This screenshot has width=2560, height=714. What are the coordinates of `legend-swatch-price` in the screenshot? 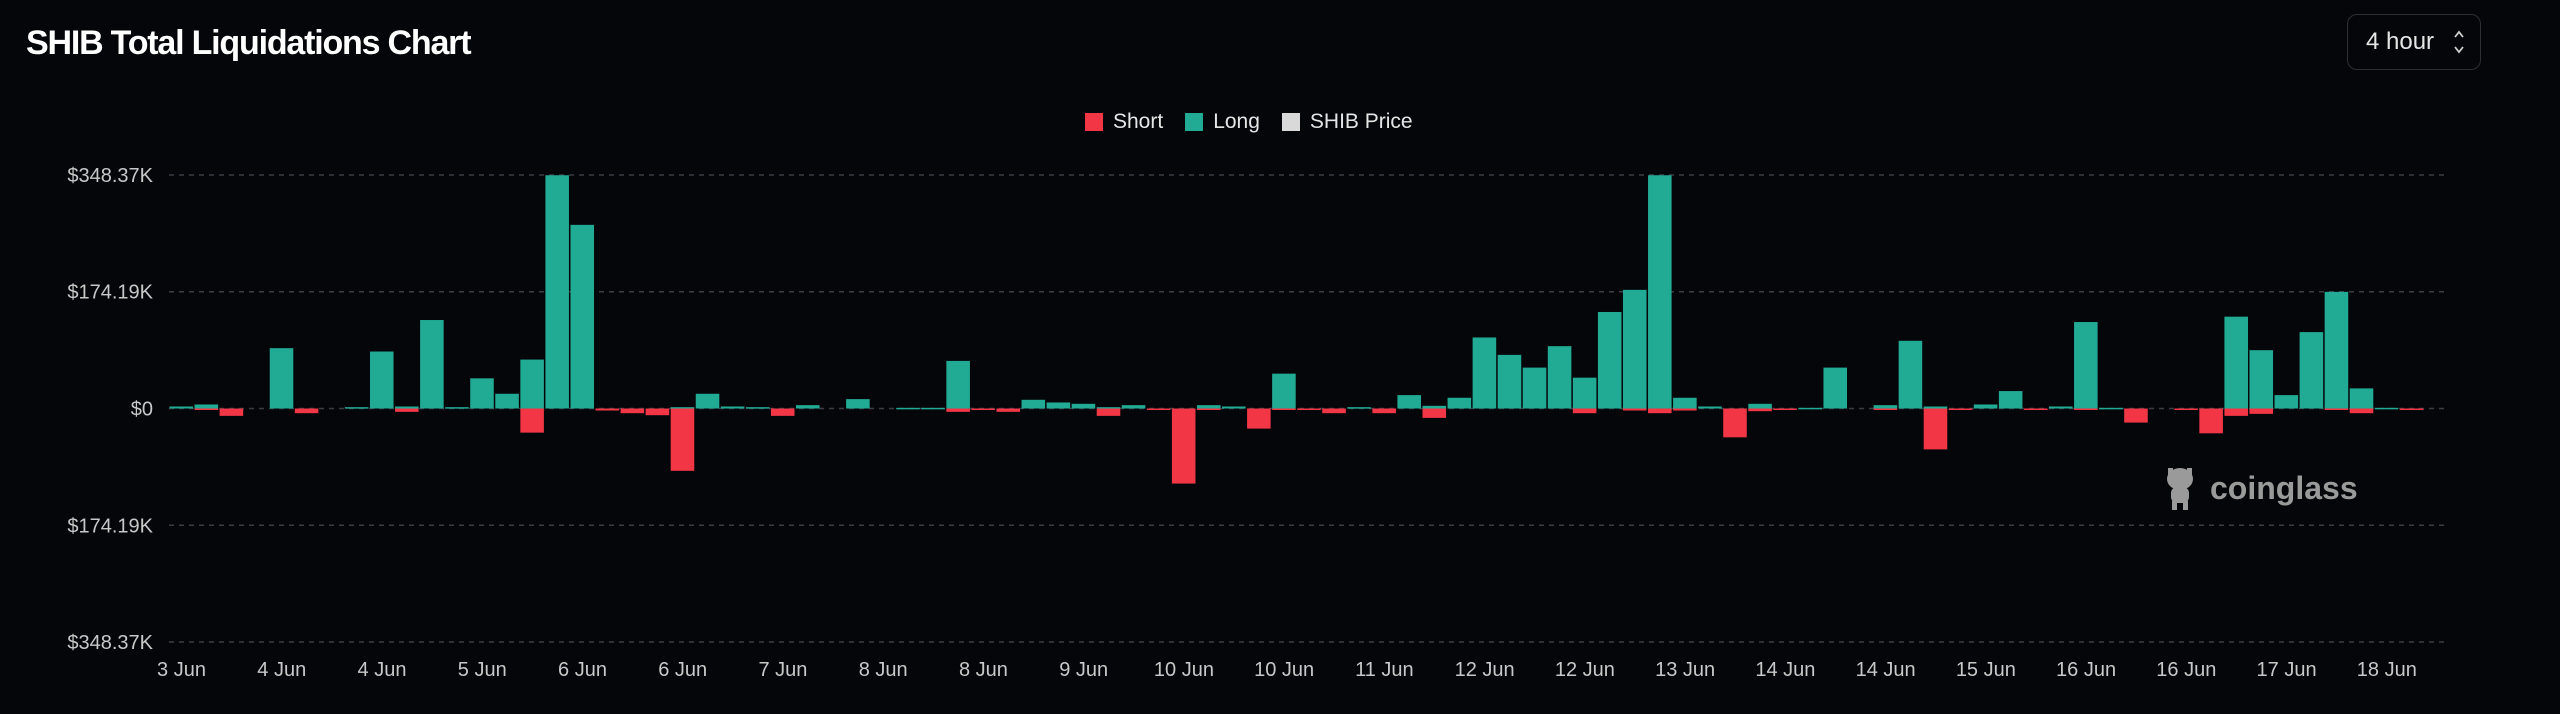 It's located at (1290, 122).